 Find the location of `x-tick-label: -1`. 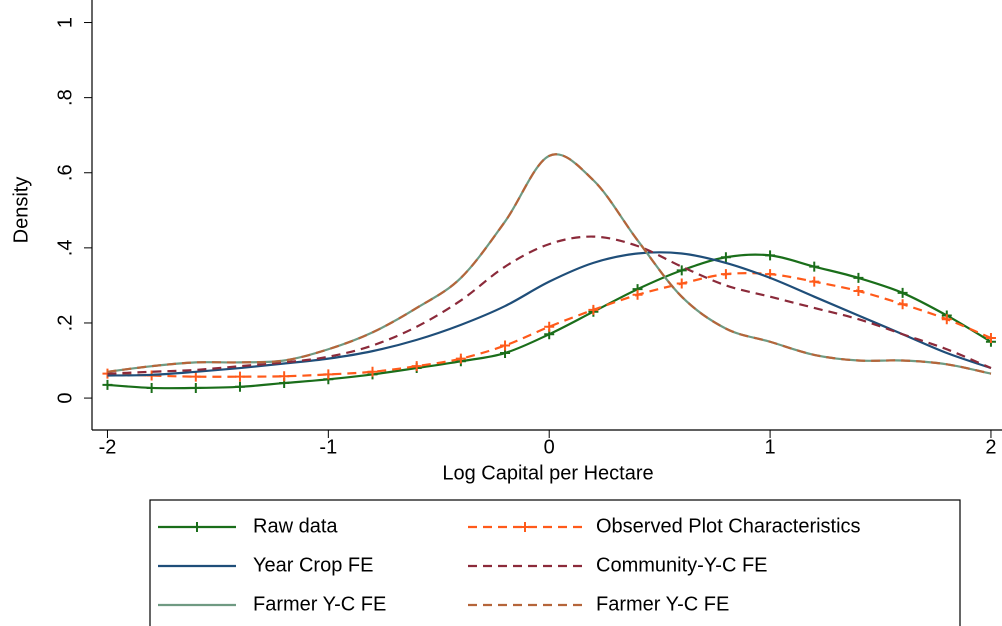

x-tick-label: -1 is located at coordinates (328, 447).